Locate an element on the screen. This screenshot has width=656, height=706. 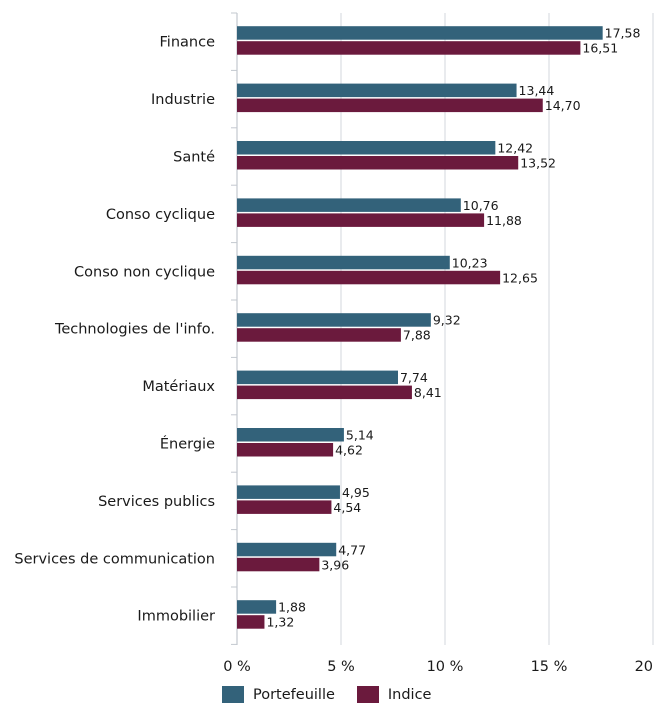
tick-labels: 0 % 5 % 10 % 15 % 20 % is located at coordinates (439, 667).